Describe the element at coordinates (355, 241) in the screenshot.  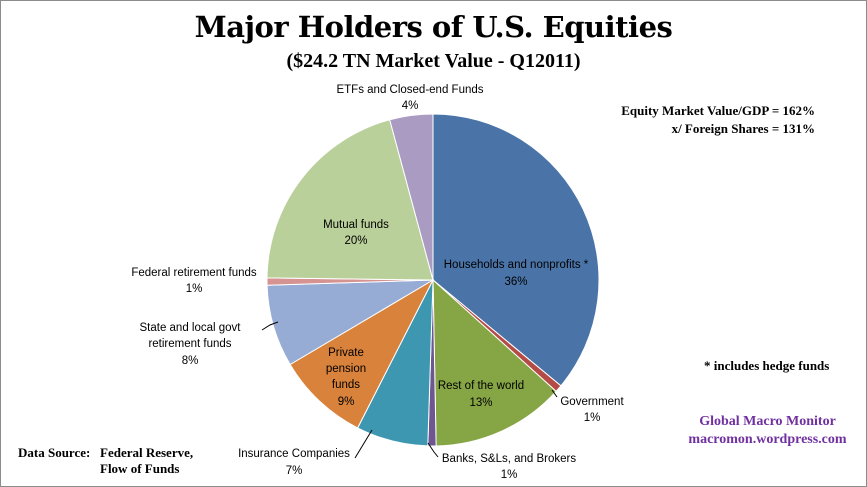
I see `label-mutual-funds-pct: 20%` at that location.